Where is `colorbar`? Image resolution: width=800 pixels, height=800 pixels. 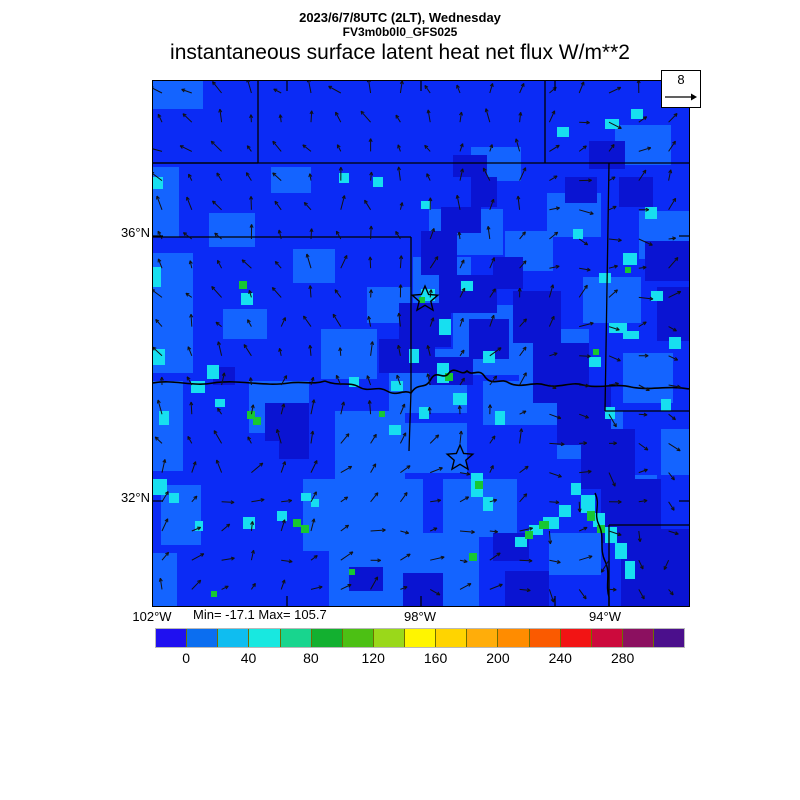
colorbar is located at coordinates (420, 638).